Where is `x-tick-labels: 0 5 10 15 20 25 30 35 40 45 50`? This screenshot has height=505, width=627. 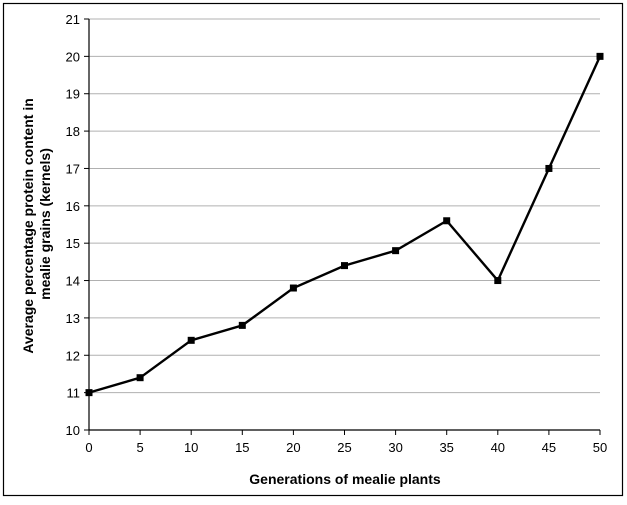
x-tick-labels: 0 5 10 15 20 25 30 35 40 45 50 is located at coordinates (346, 447).